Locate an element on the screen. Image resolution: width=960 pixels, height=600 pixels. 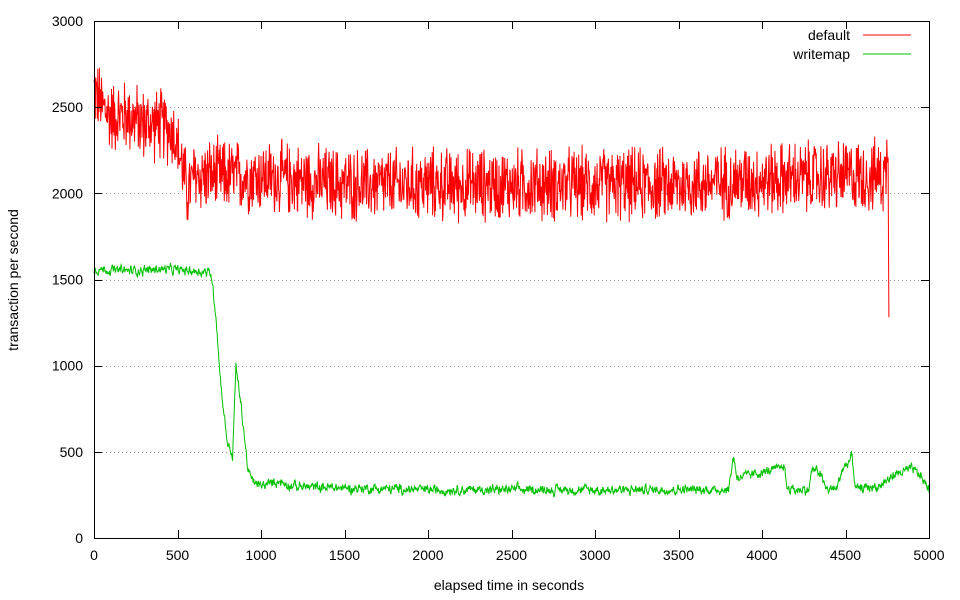
y-axis-label: transaction per second is located at coordinates (13, 280).